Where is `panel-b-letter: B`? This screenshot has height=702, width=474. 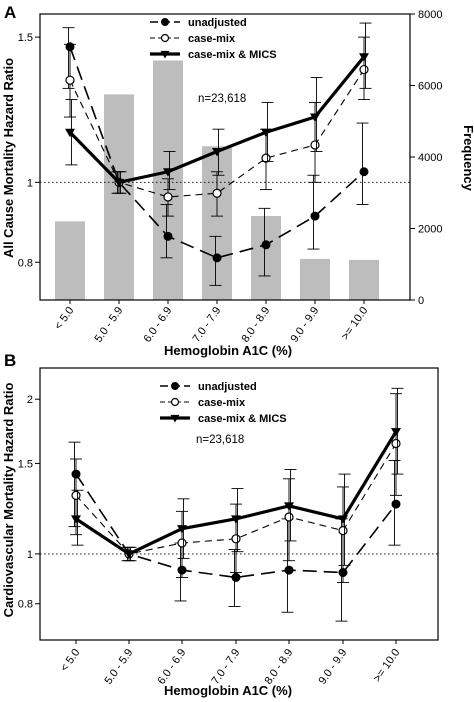 panel-b-letter: B is located at coordinates (10, 360).